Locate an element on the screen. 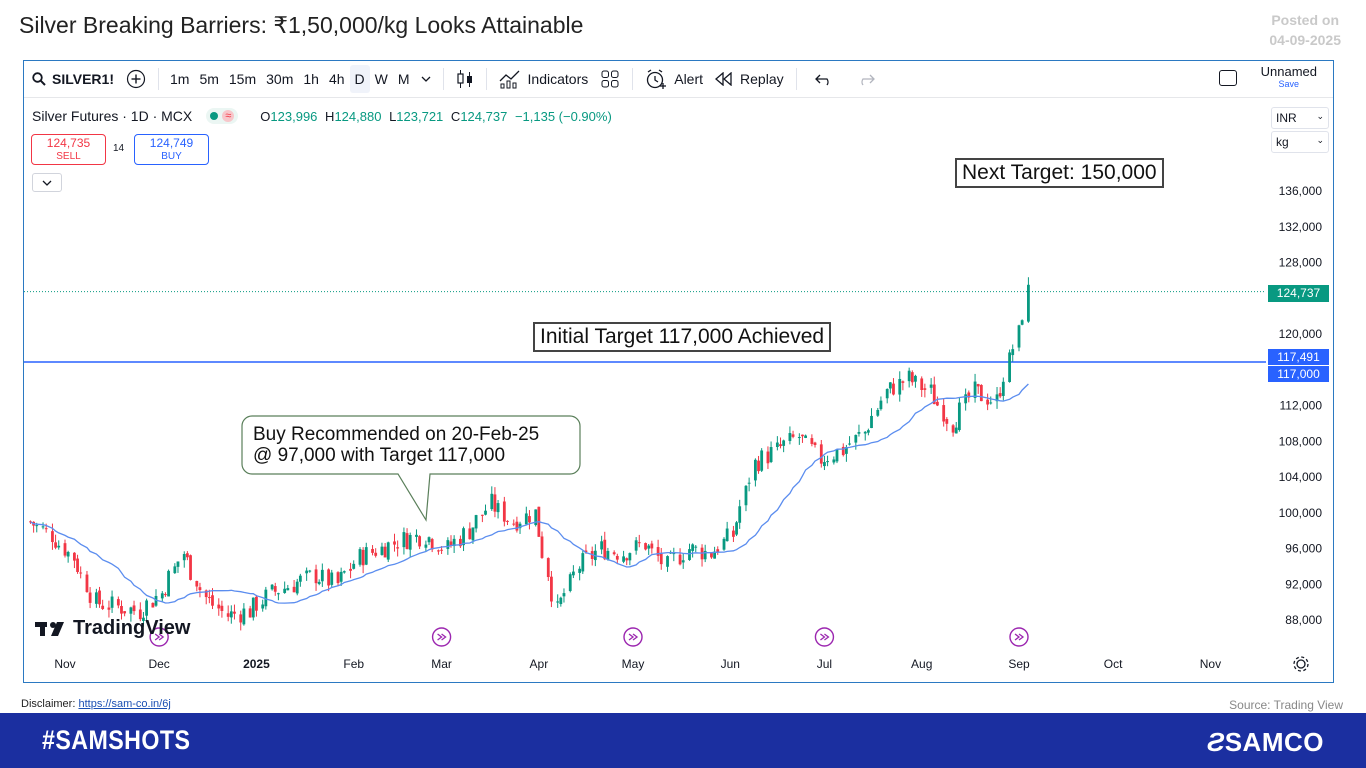 The image size is (1366, 768). chevron-down-icon is located at coordinates (425, 79).